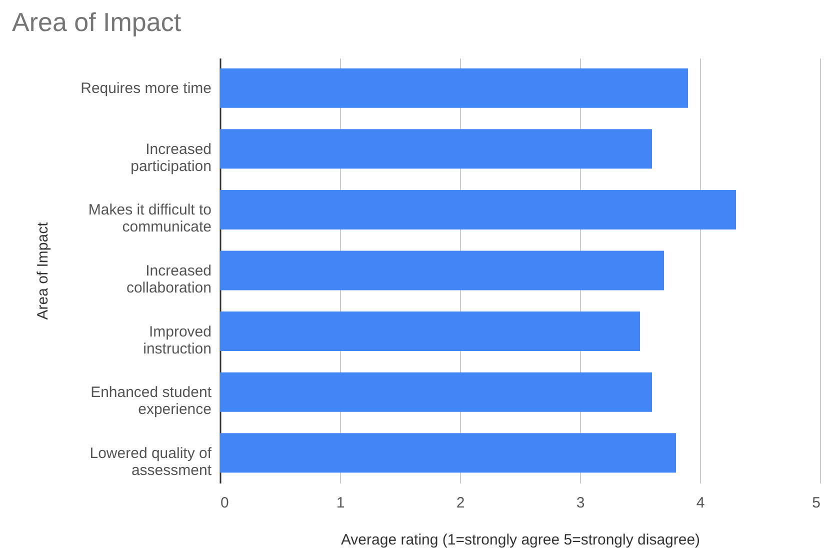 This screenshot has width=835, height=558. What do you see at coordinates (700, 503) in the screenshot?
I see `x-tick-label: 4` at bounding box center [700, 503].